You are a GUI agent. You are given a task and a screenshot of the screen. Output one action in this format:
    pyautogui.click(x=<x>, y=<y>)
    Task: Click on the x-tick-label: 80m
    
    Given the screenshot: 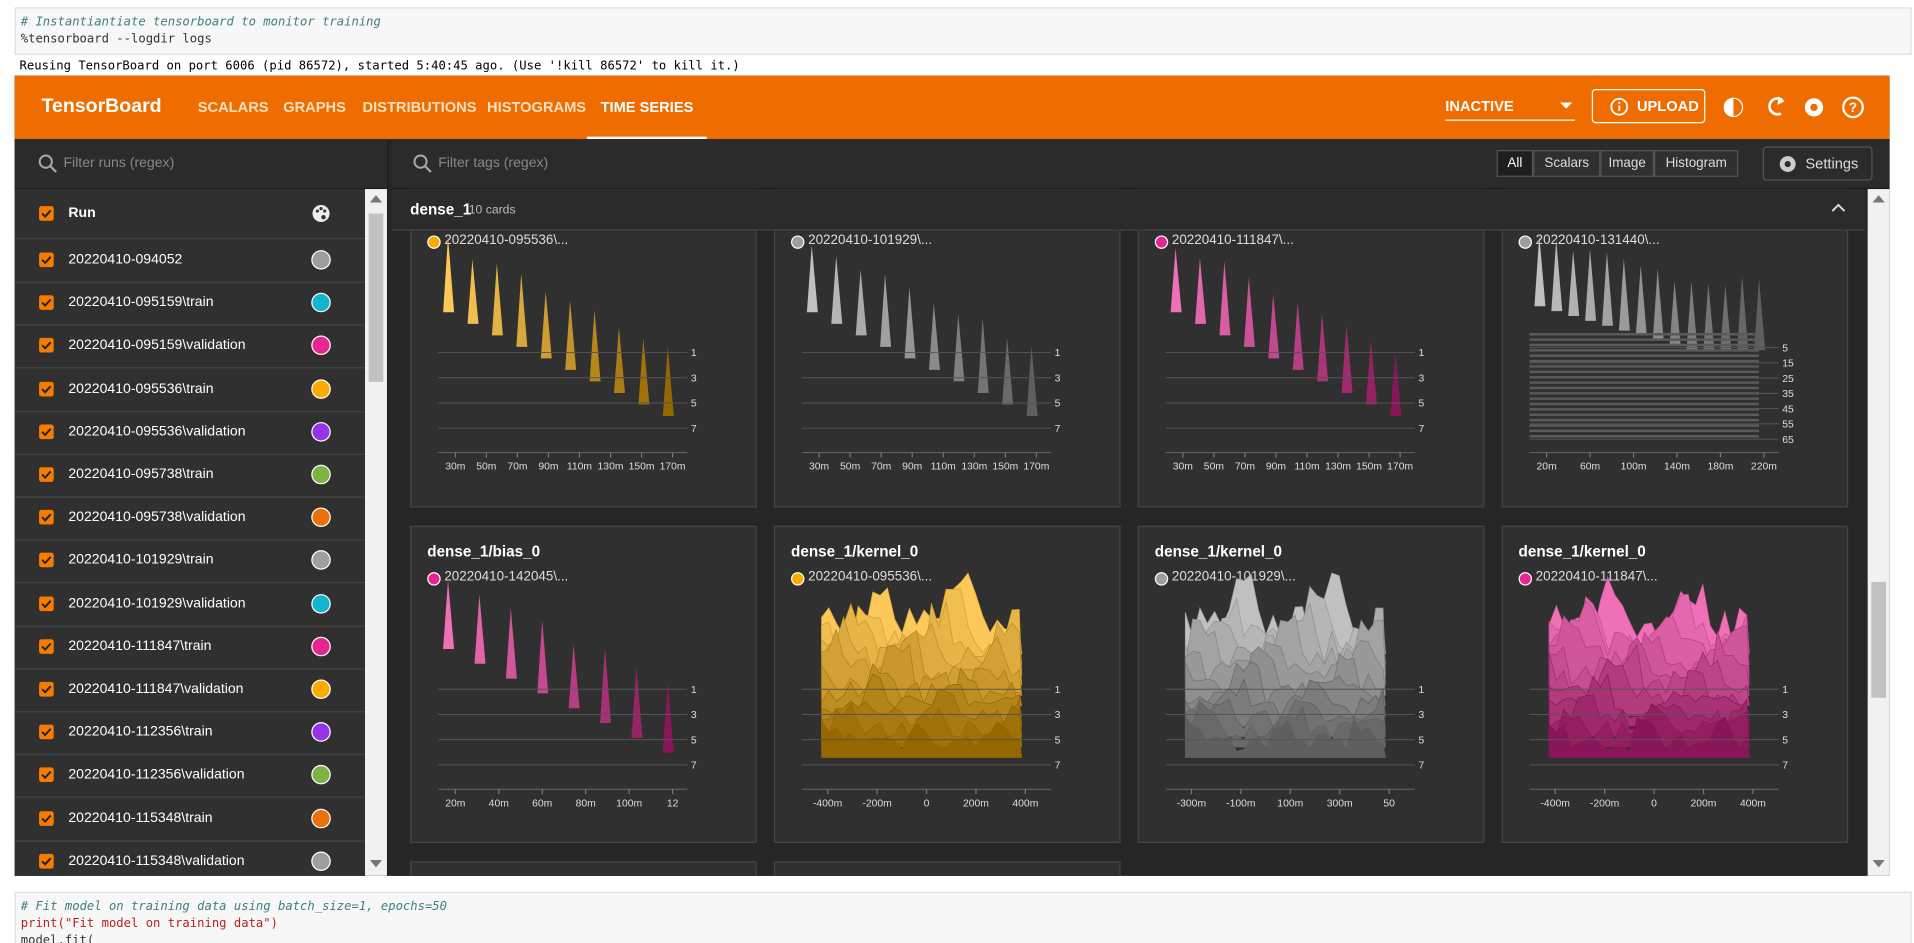 What is the action you would take?
    pyautogui.click(x=586, y=803)
    